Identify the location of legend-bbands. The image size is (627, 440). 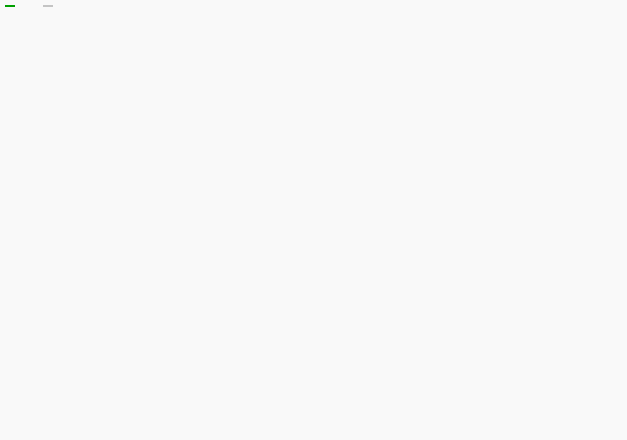
(48, 7).